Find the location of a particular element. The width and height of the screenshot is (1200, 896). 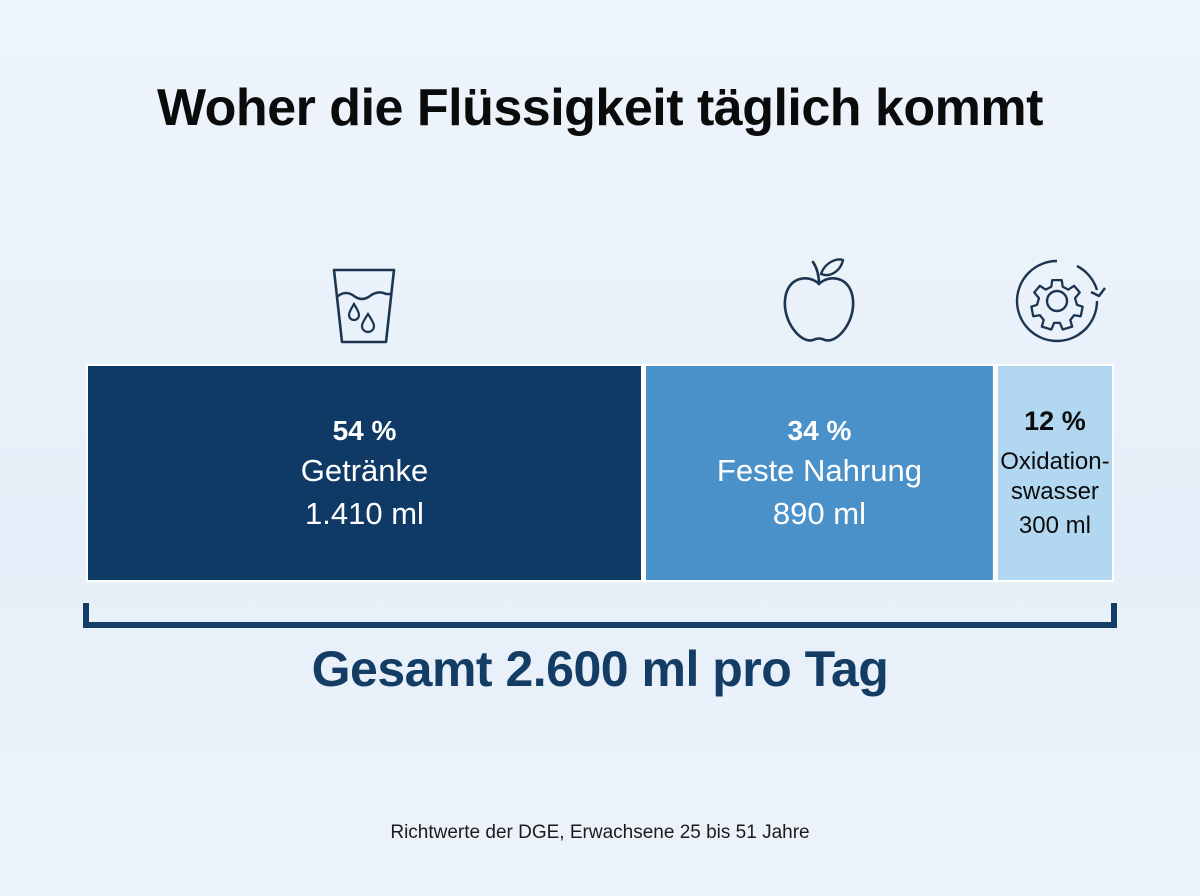

segment-label-group: 34 % Feste Nahrung 890 ml is located at coordinates (819, 473).